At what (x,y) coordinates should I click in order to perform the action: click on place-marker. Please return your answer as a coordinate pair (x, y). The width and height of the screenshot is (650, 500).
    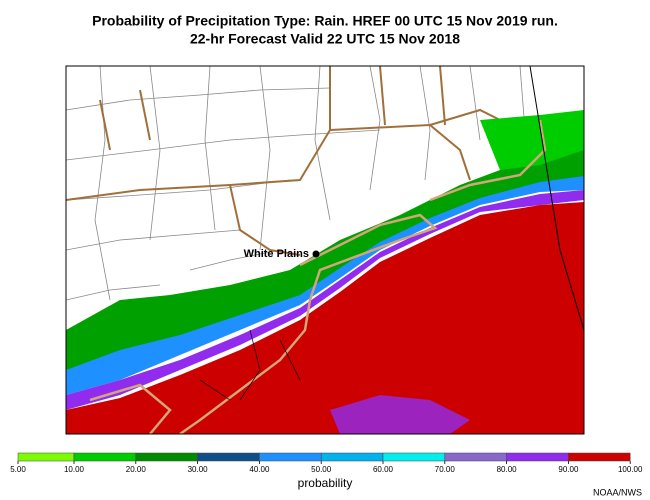
    Looking at the image, I should click on (316, 254).